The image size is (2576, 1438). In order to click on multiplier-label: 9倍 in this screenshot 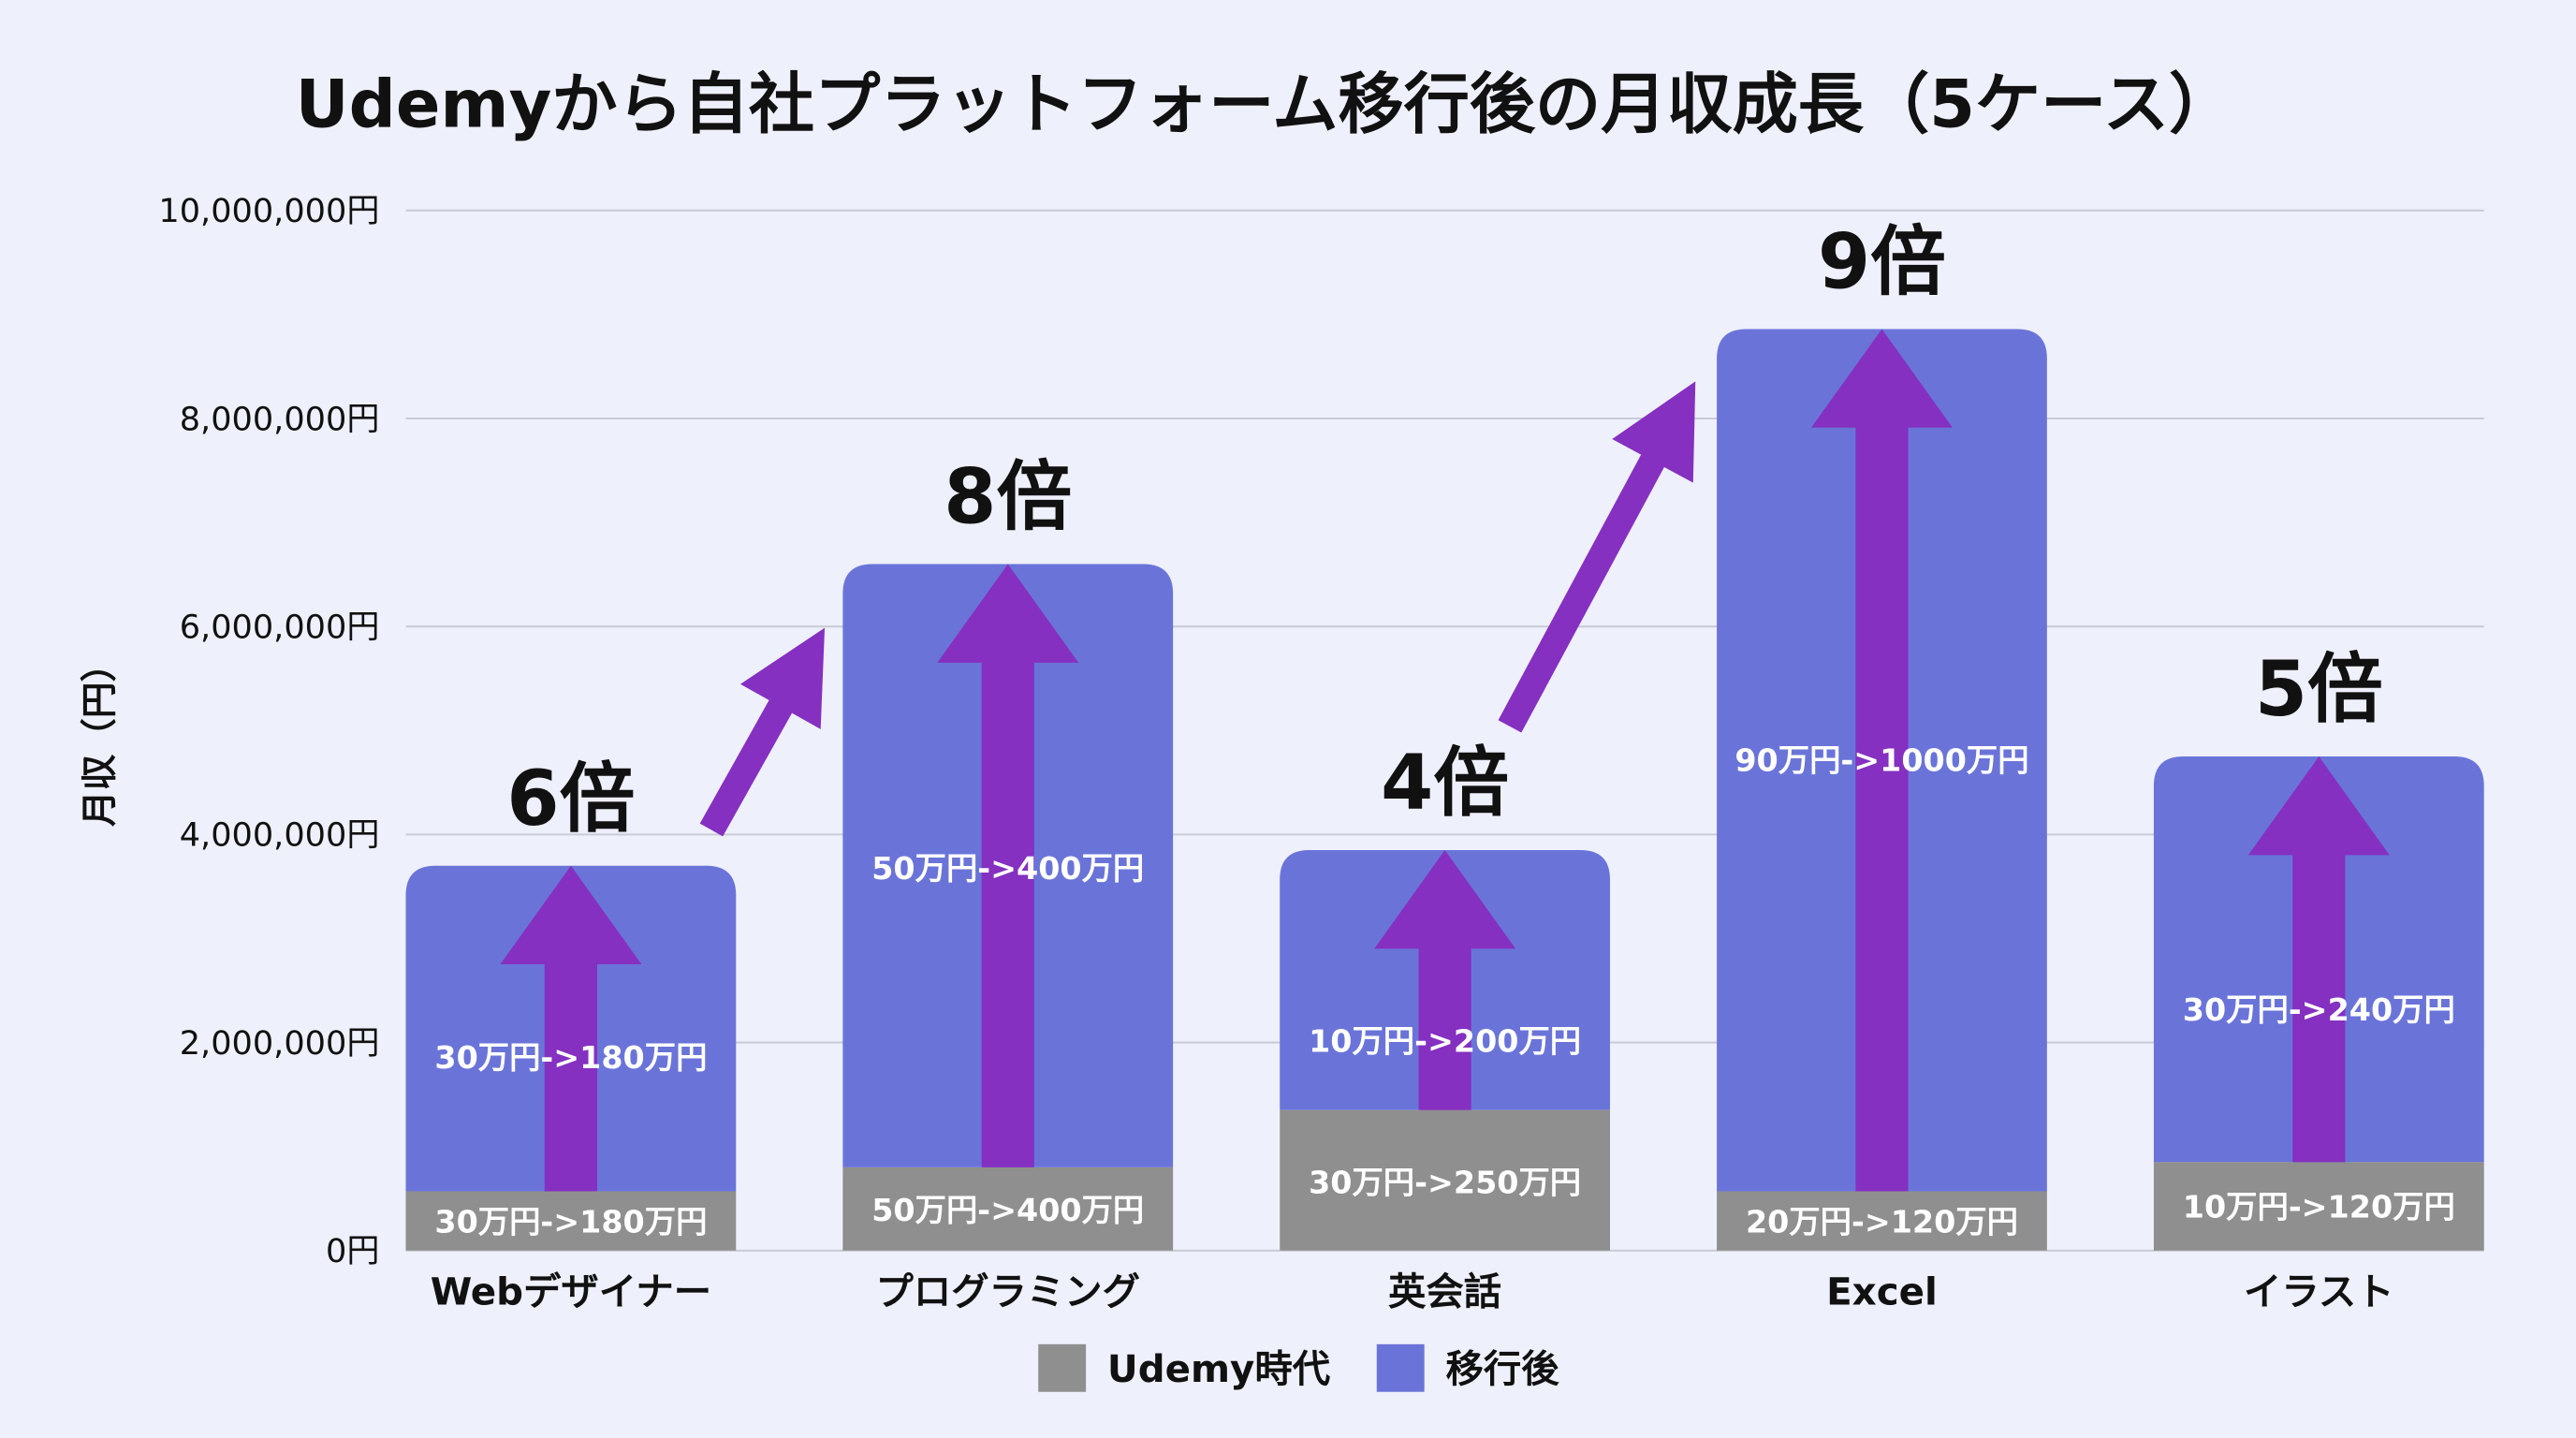, I will do `click(1882, 263)`.